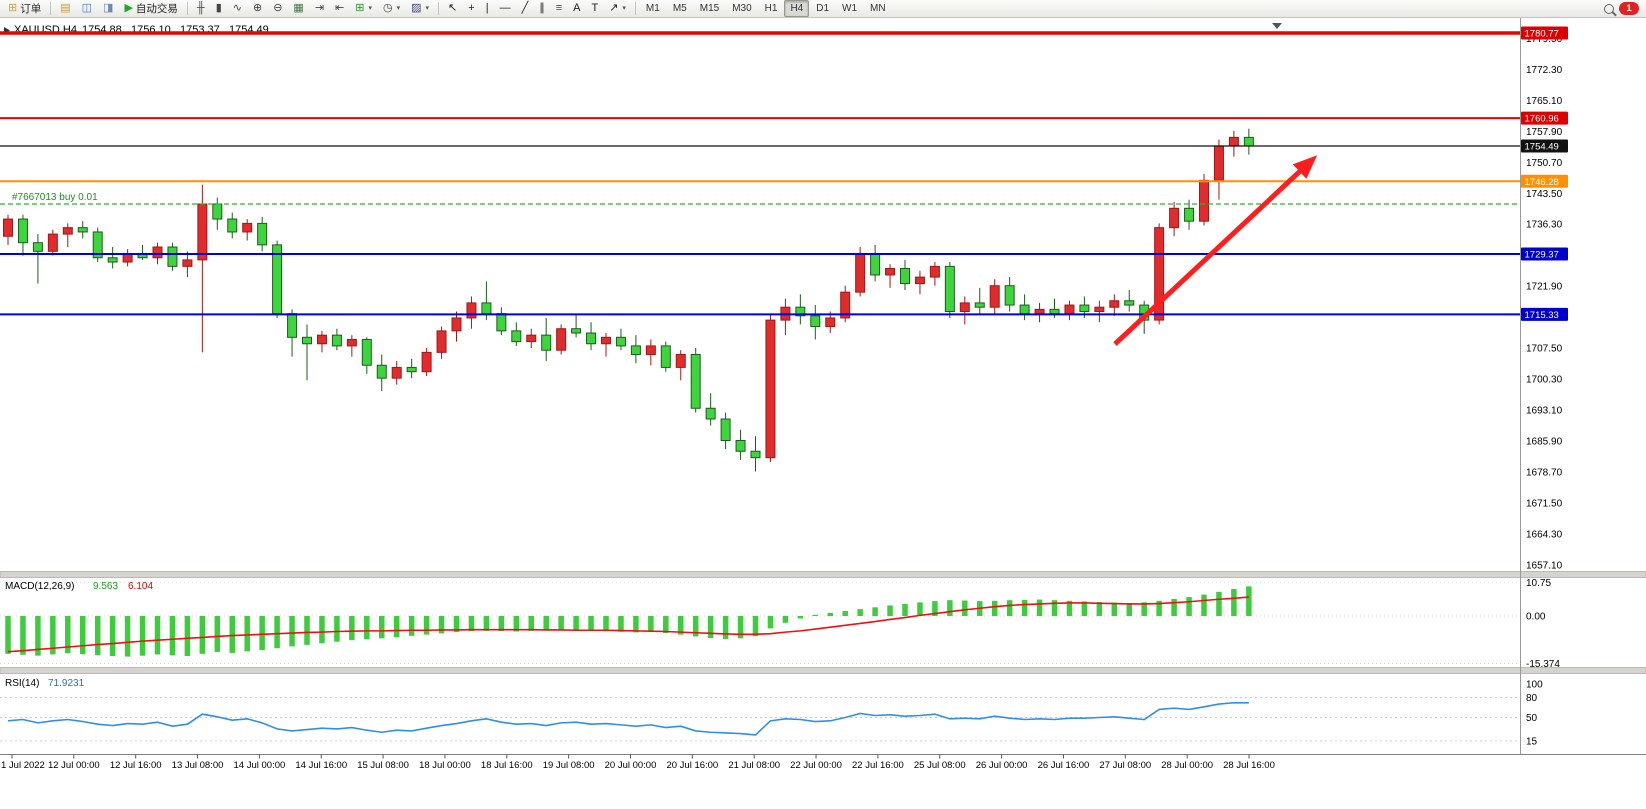 The width and height of the screenshot is (1646, 809). I want to click on time-axis-label: 18 Jul 00:00, so click(445, 765).